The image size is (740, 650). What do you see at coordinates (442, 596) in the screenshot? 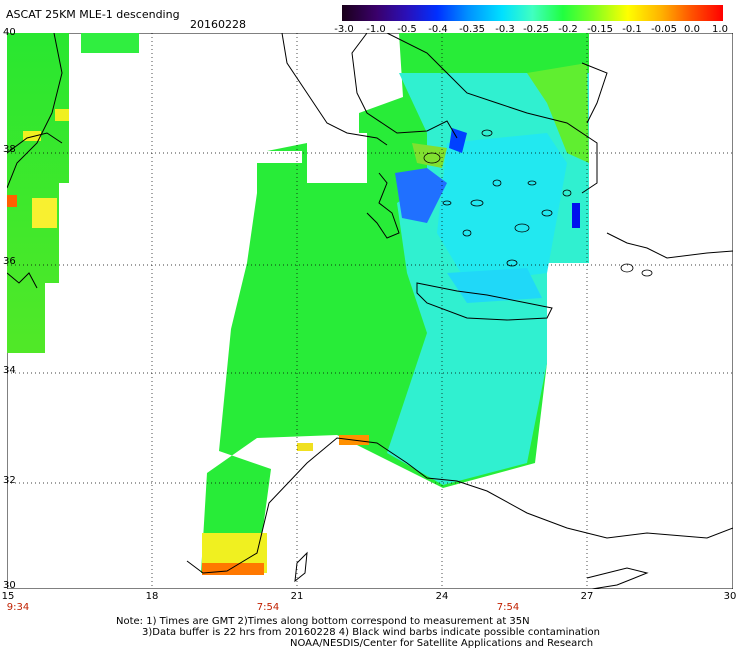
I see `lon-label: 24` at bounding box center [442, 596].